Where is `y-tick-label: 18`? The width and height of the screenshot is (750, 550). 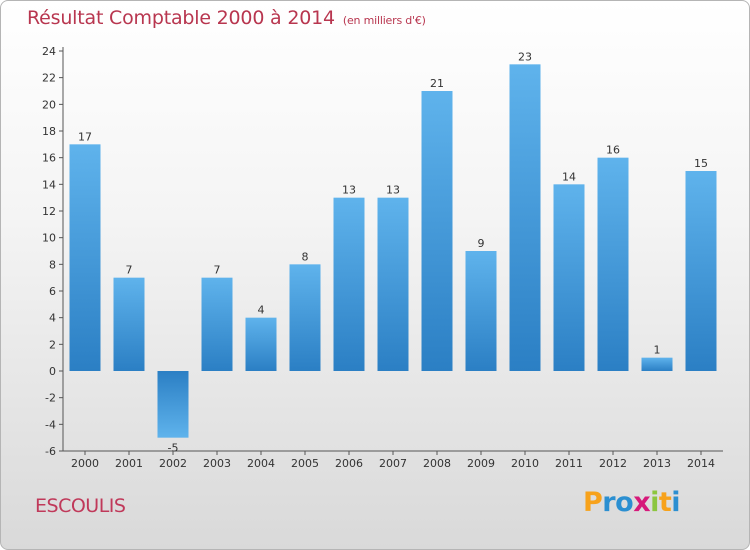 y-tick-label: 18 is located at coordinates (49, 131).